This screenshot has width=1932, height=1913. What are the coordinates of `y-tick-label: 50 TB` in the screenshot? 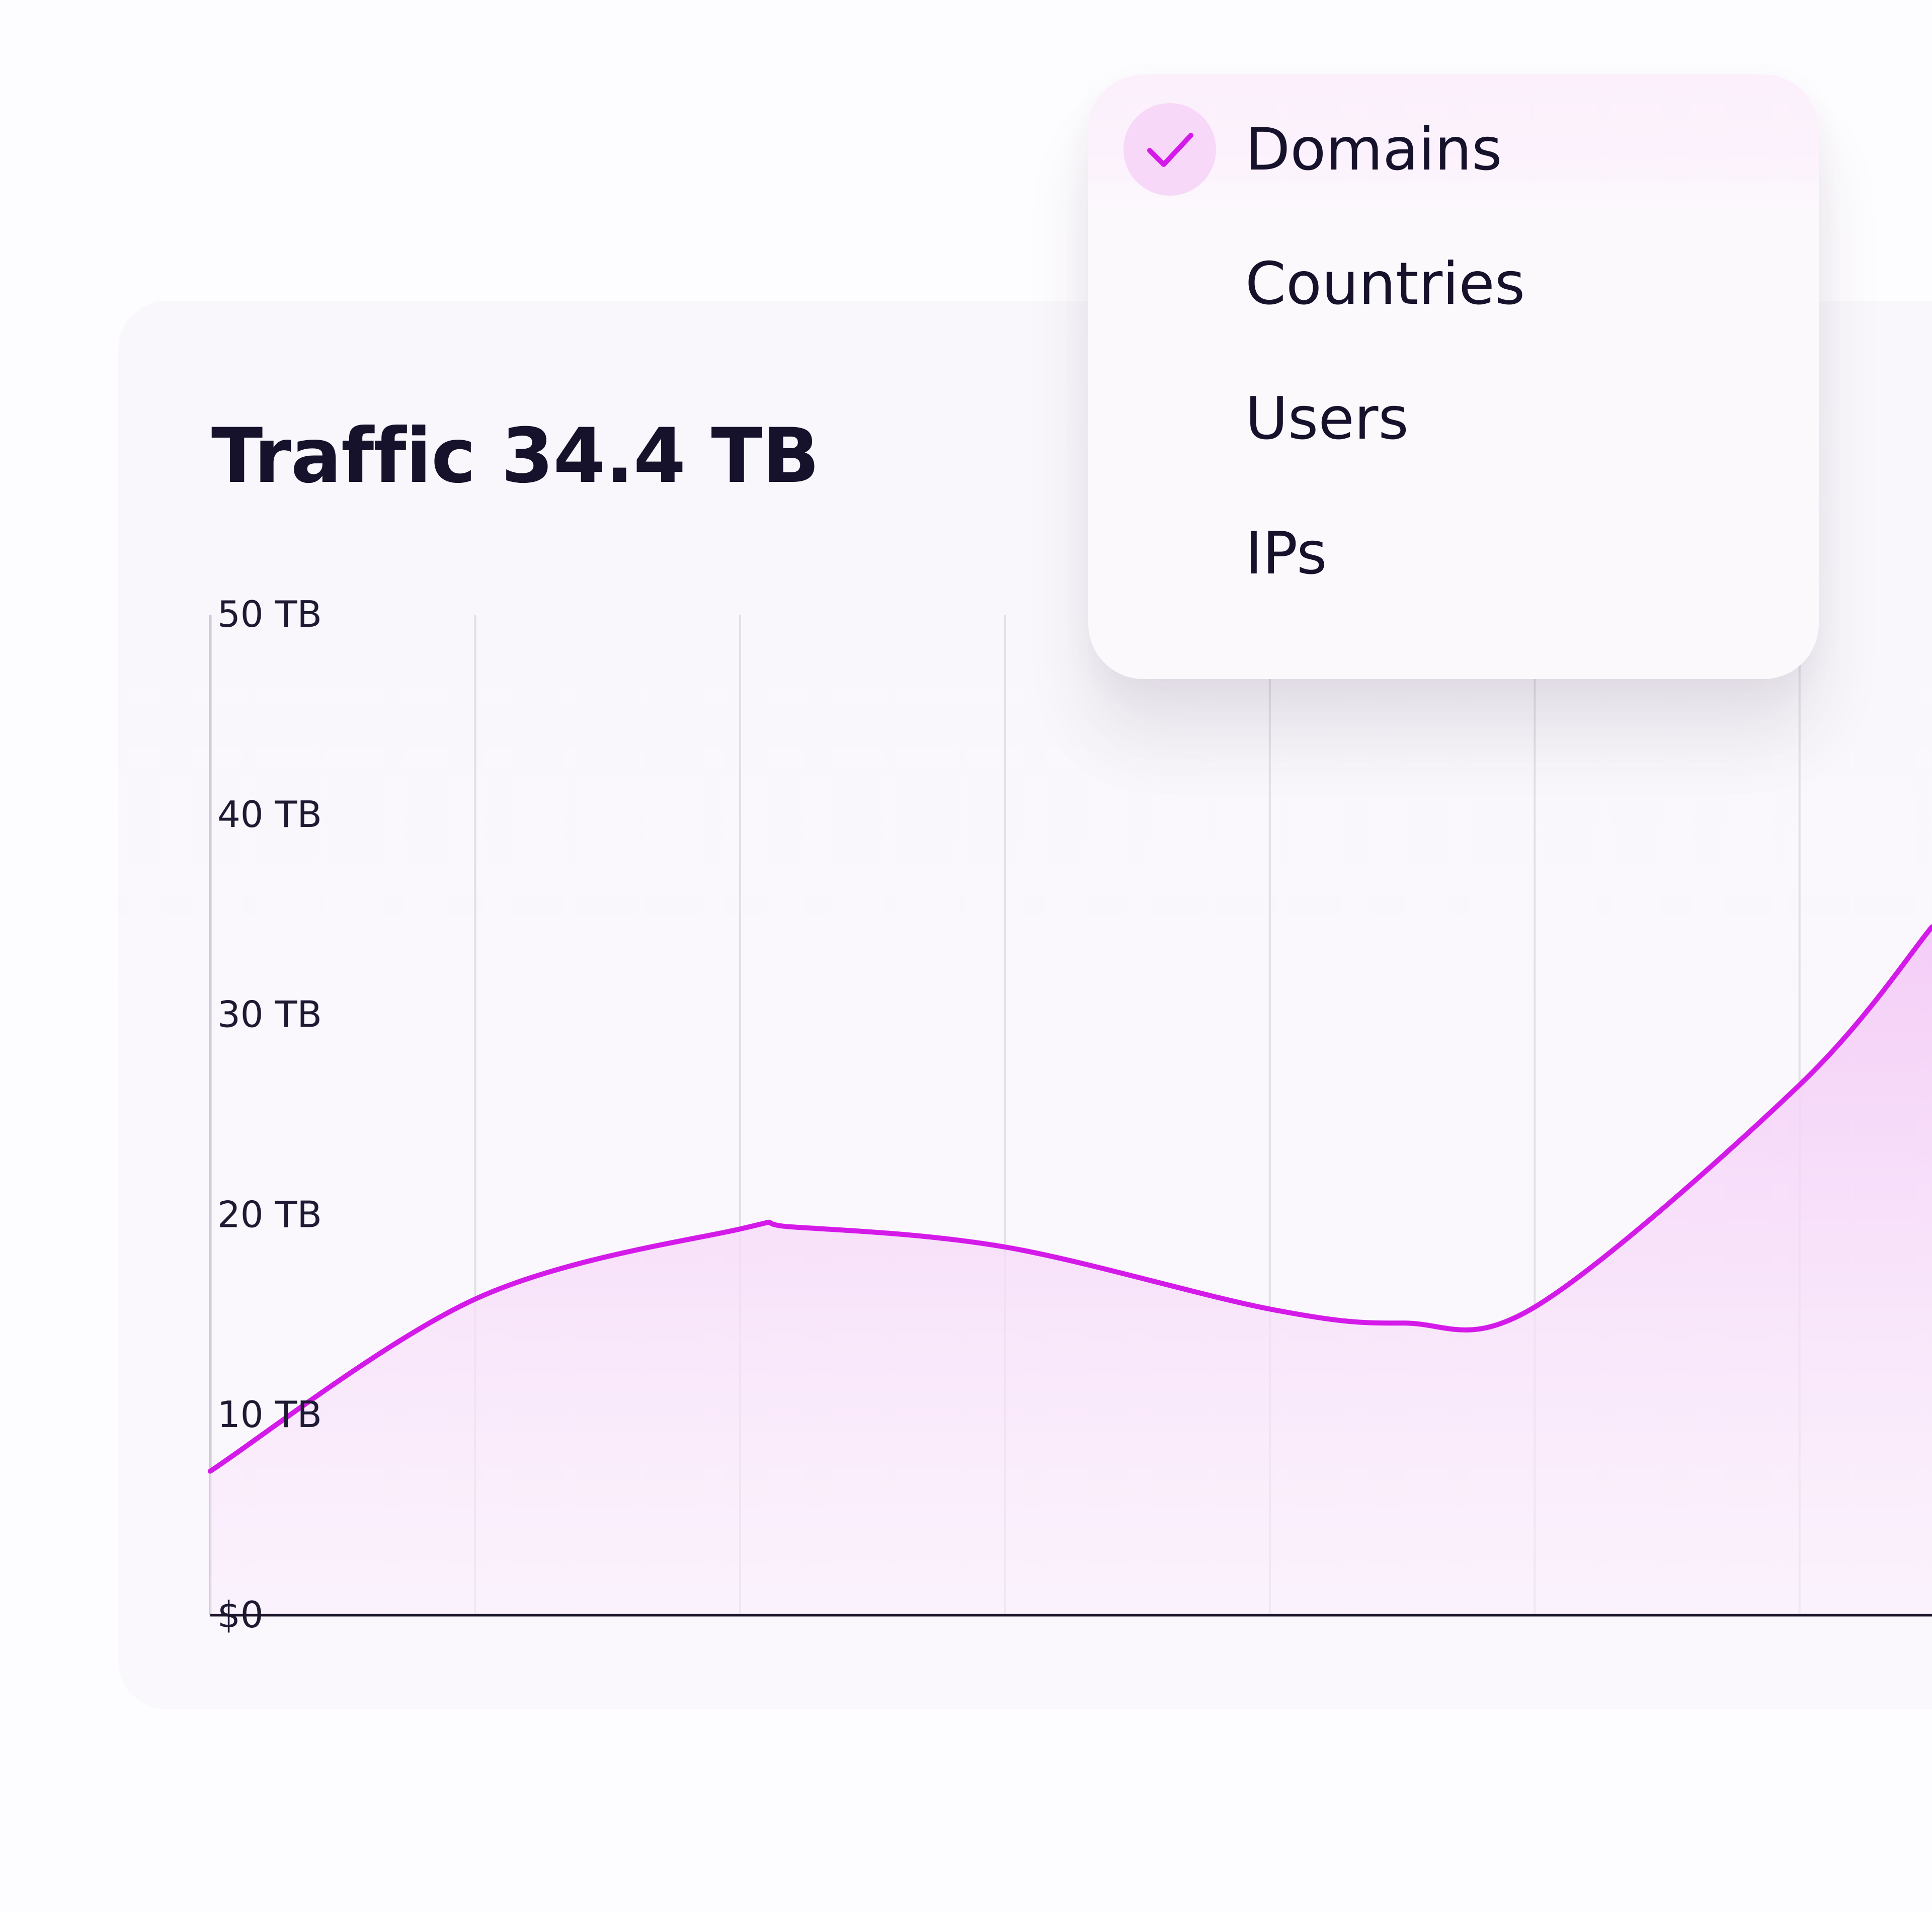 It's located at (270, 614).